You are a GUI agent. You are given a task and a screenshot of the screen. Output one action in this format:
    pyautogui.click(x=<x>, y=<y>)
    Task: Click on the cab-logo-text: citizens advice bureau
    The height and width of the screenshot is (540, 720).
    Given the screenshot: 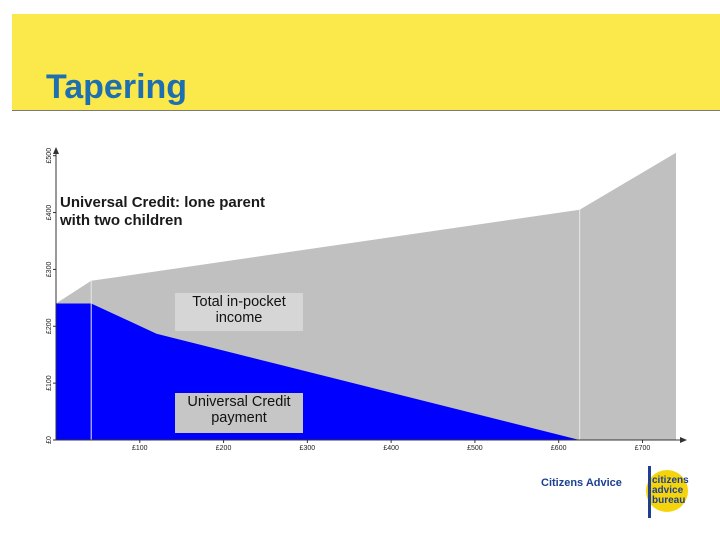 What is the action you would take?
    pyautogui.click(x=670, y=491)
    